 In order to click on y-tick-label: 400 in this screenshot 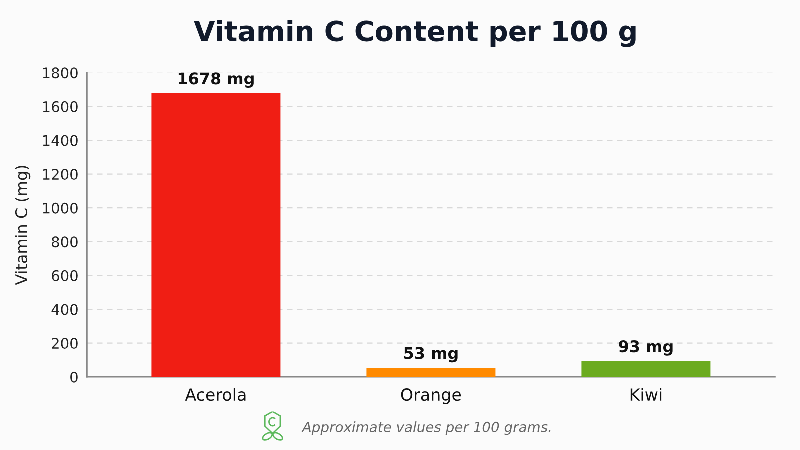, I will do `click(65, 310)`.